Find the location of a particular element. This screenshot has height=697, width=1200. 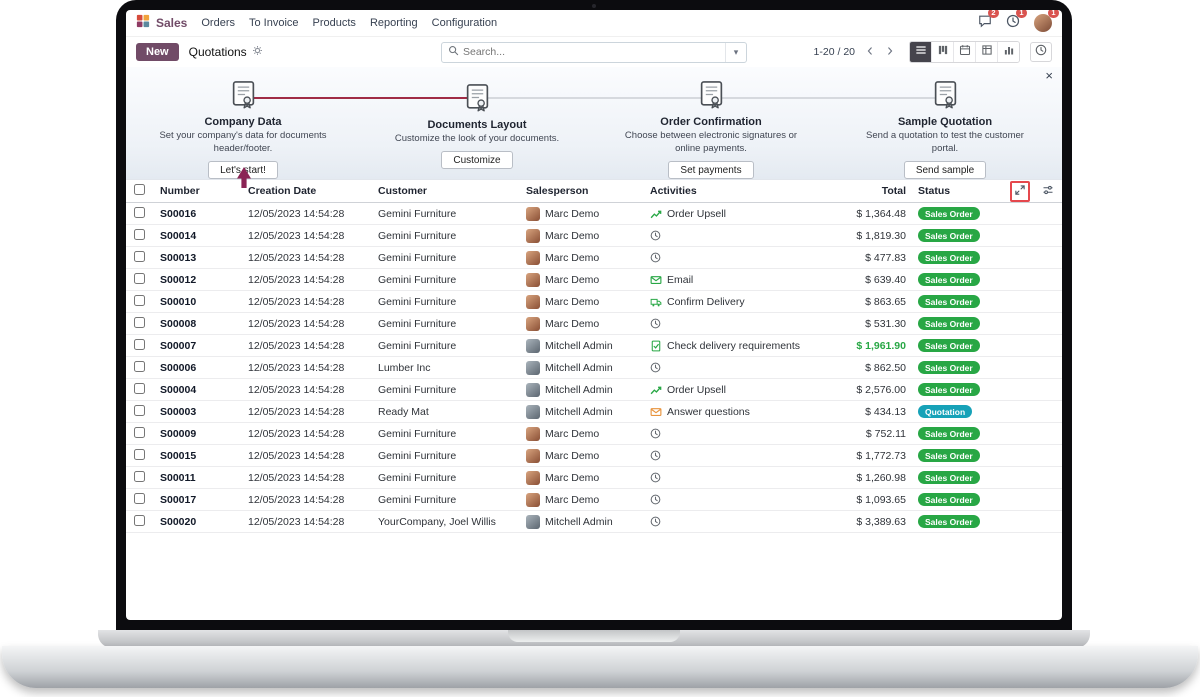

gear-icon is located at coordinates (257, 52).